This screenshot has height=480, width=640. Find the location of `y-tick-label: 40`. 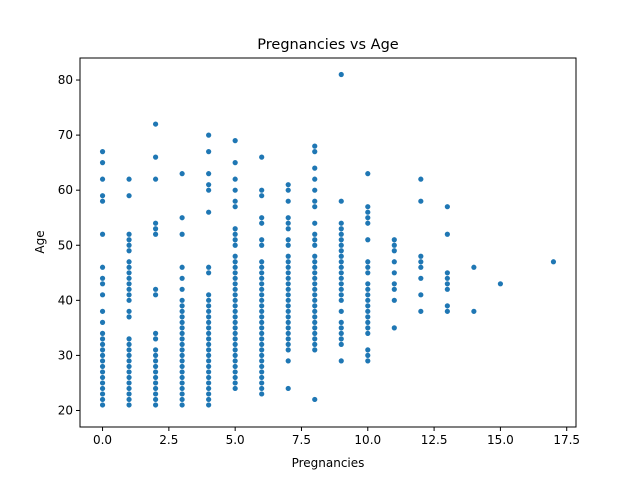

y-tick-label: 40 is located at coordinates (65, 300).